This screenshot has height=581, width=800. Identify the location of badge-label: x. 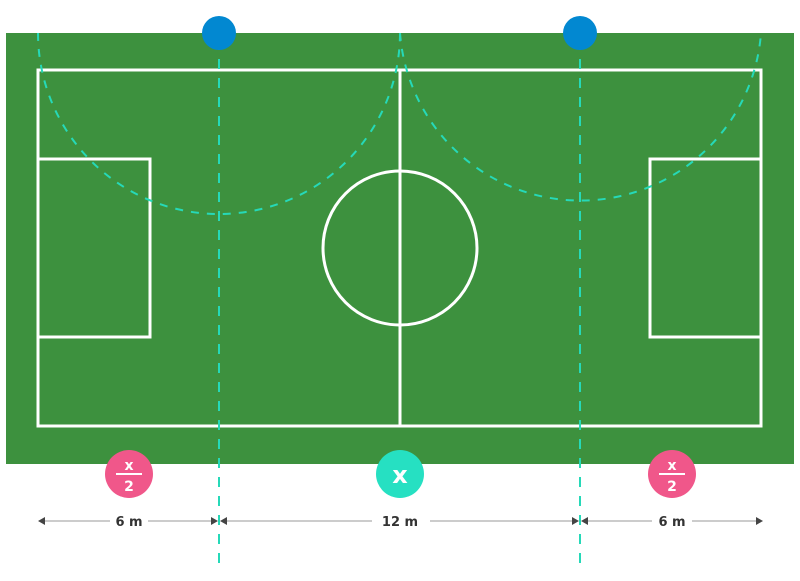
(400, 475).